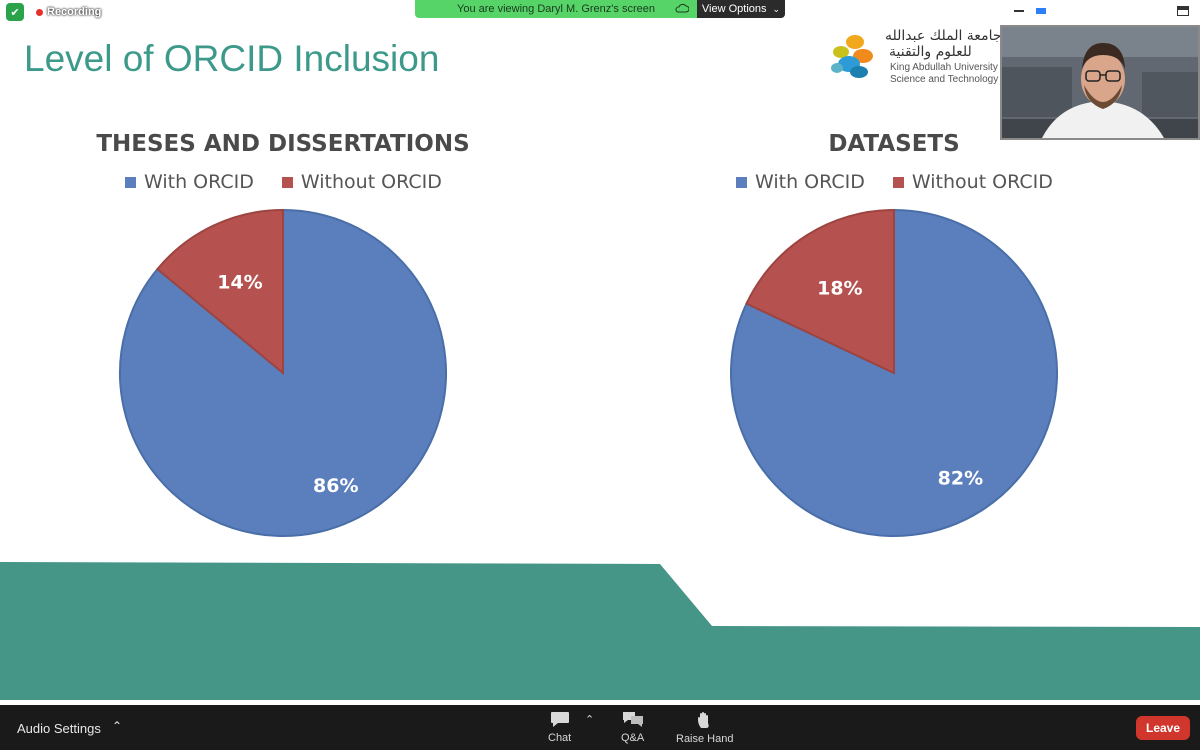 The image size is (1200, 750). What do you see at coordinates (74, 12) in the screenshot?
I see `recording-label: Recording` at bounding box center [74, 12].